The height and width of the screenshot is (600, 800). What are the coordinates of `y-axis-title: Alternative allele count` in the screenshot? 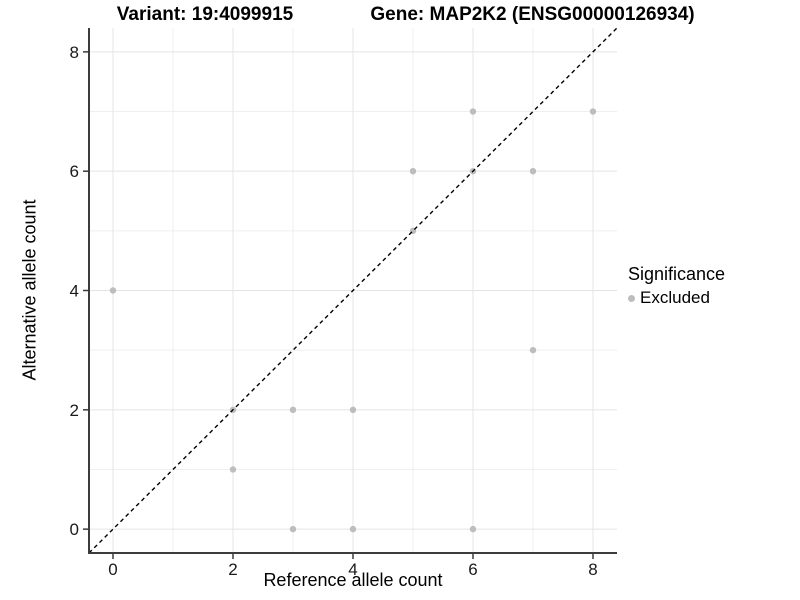 It's located at (29, 290).